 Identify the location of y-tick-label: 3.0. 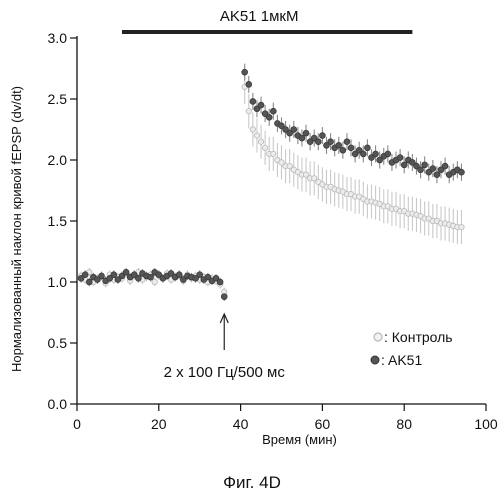
(58, 38).